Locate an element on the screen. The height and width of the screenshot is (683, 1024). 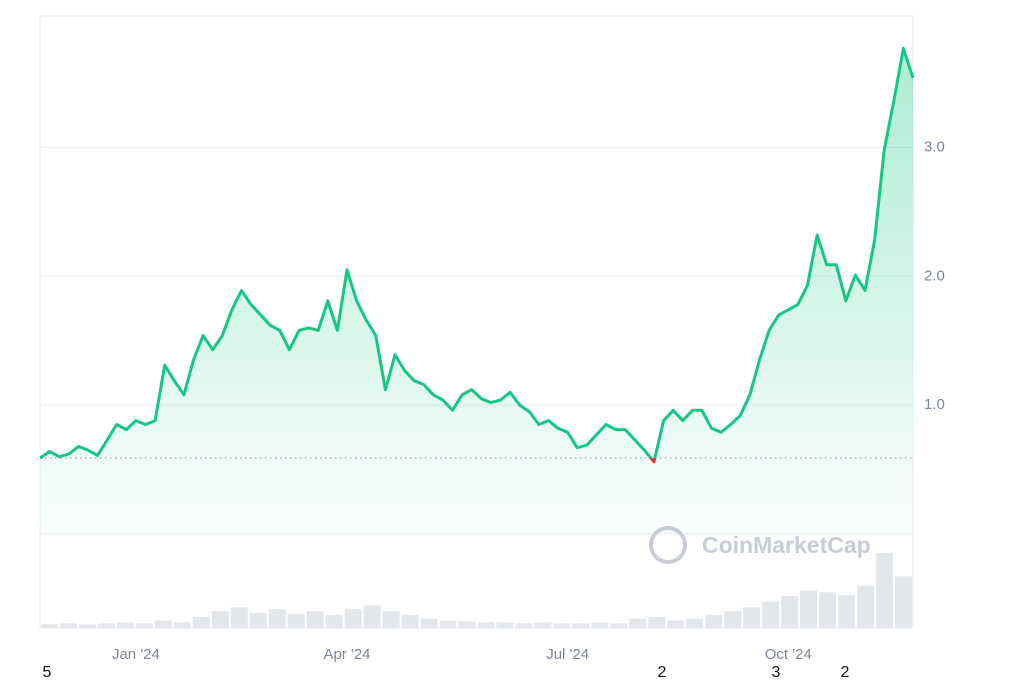
watermark: CoinMarketCap is located at coordinates (760, 545).